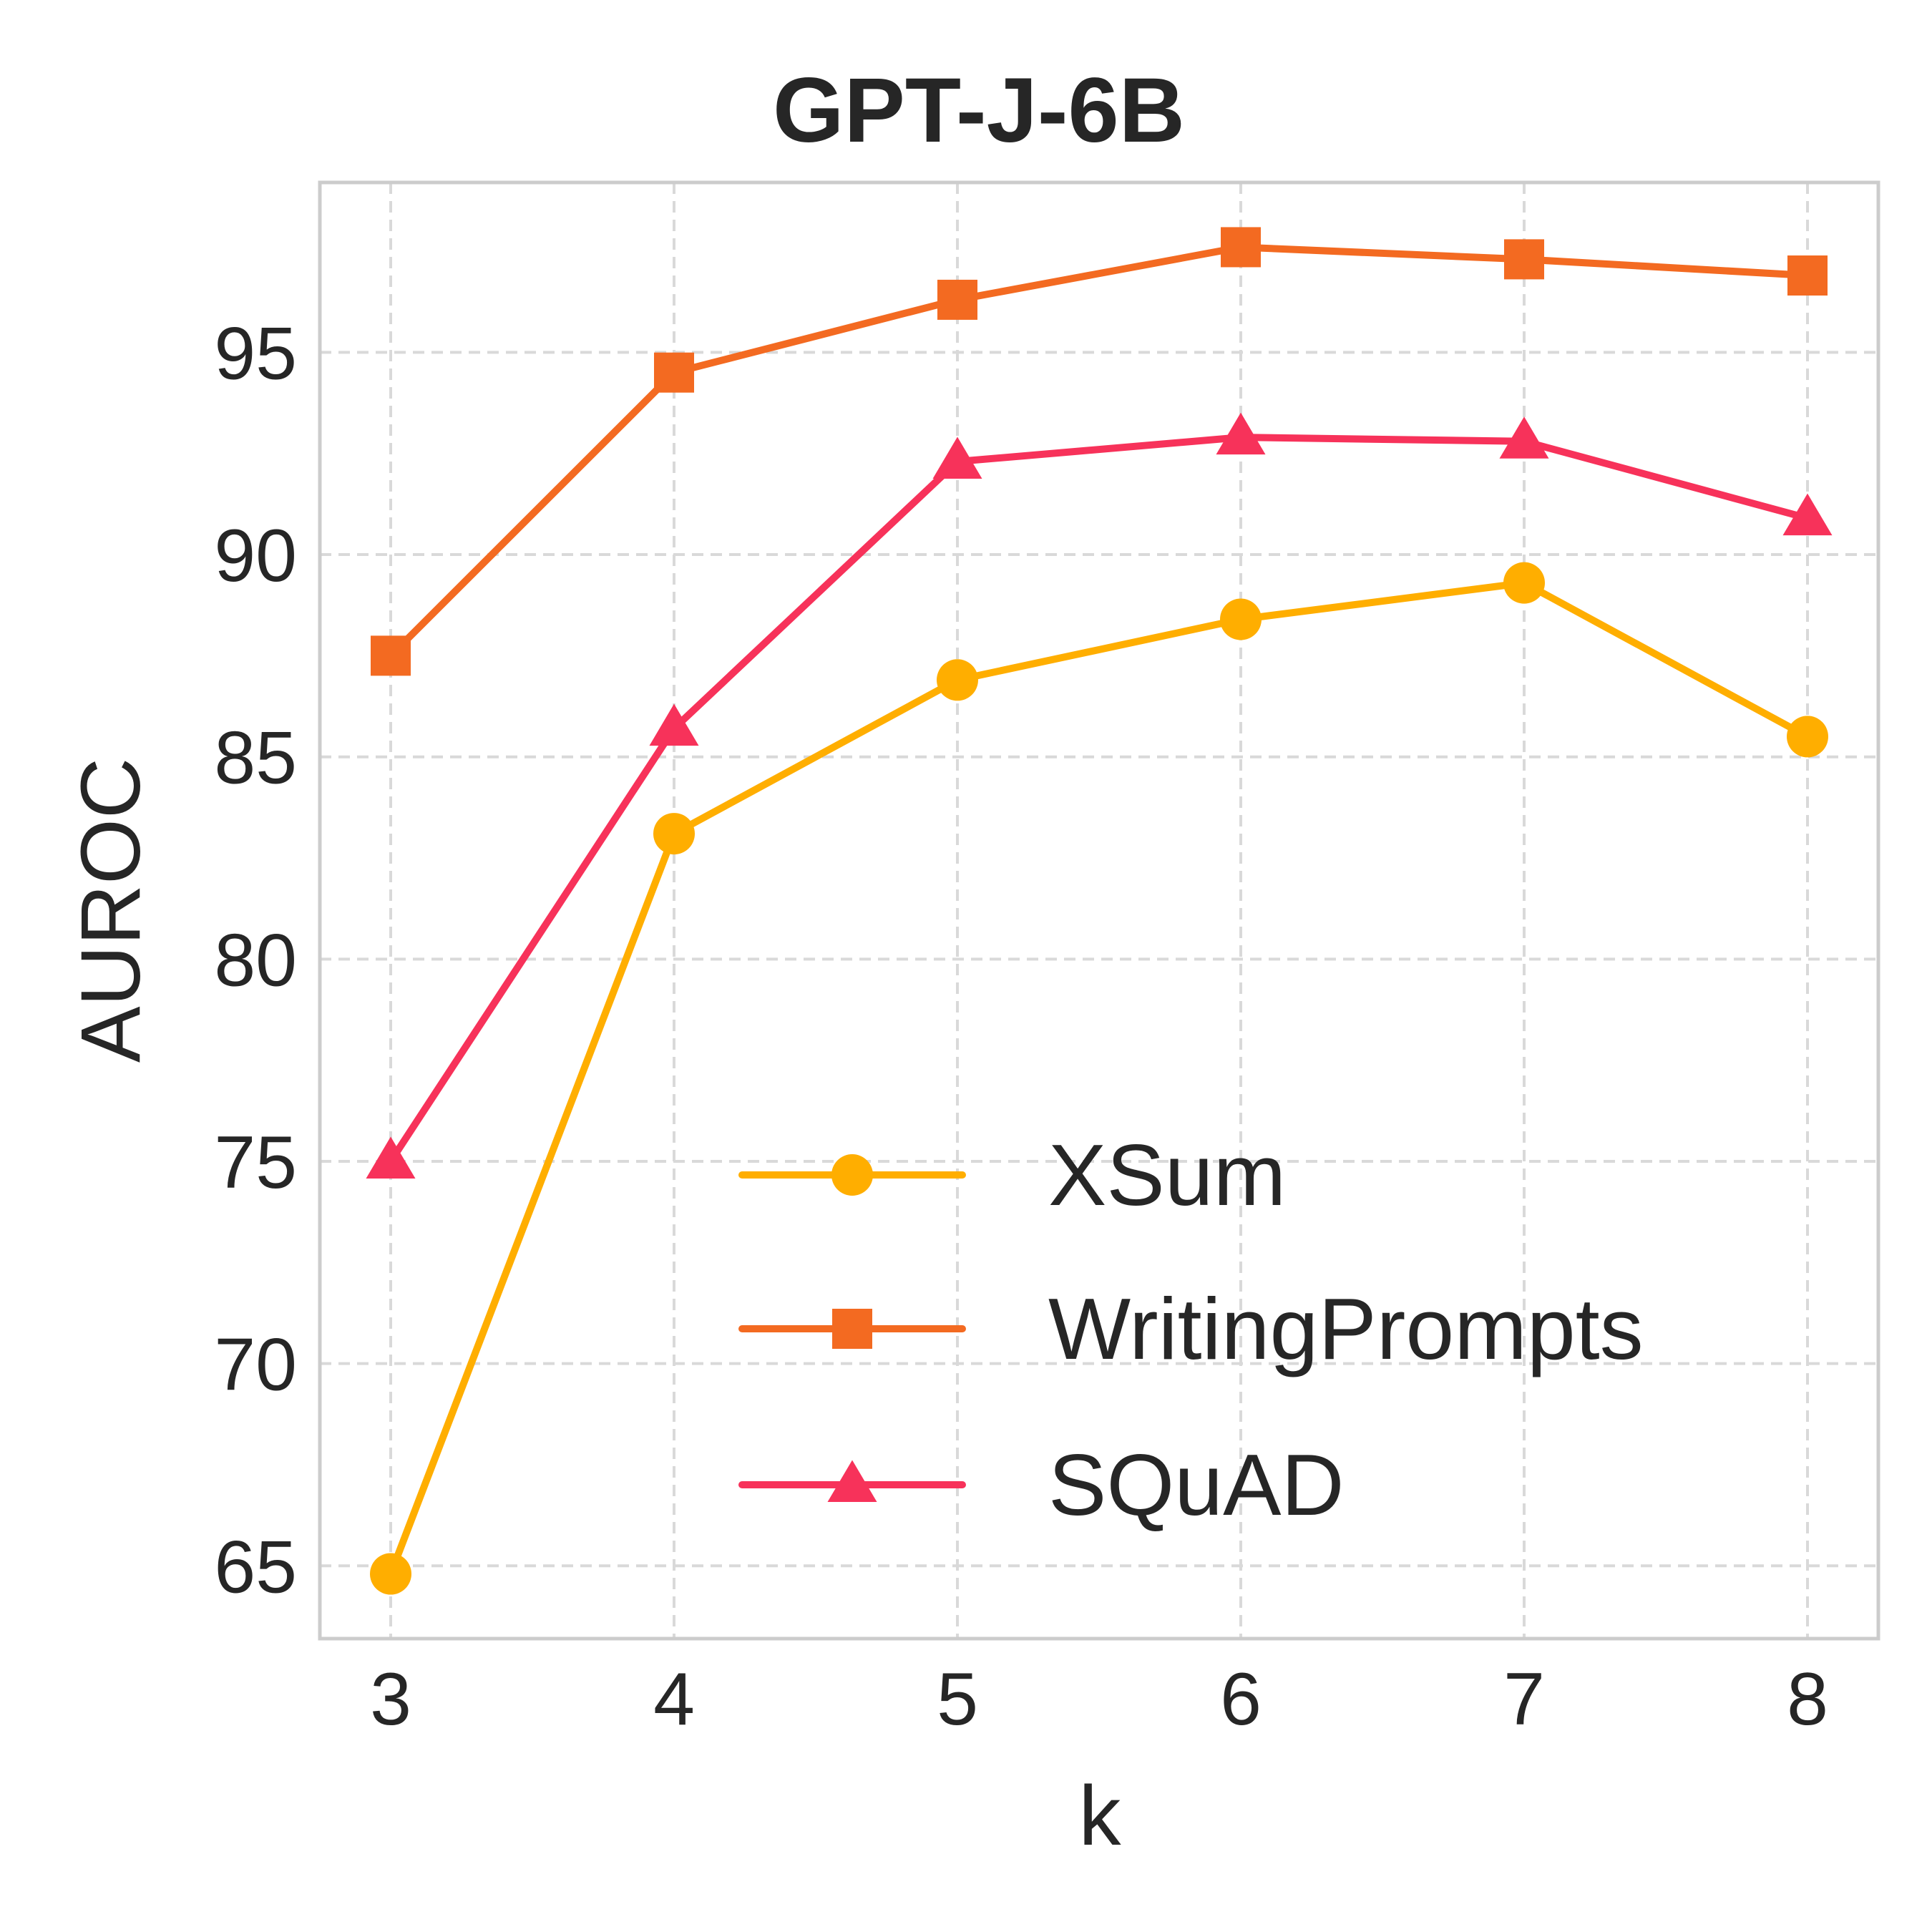 The image size is (1932, 1932). Describe the element at coordinates (255, 1365) in the screenshot. I see `y-tick-label: 70` at that location.